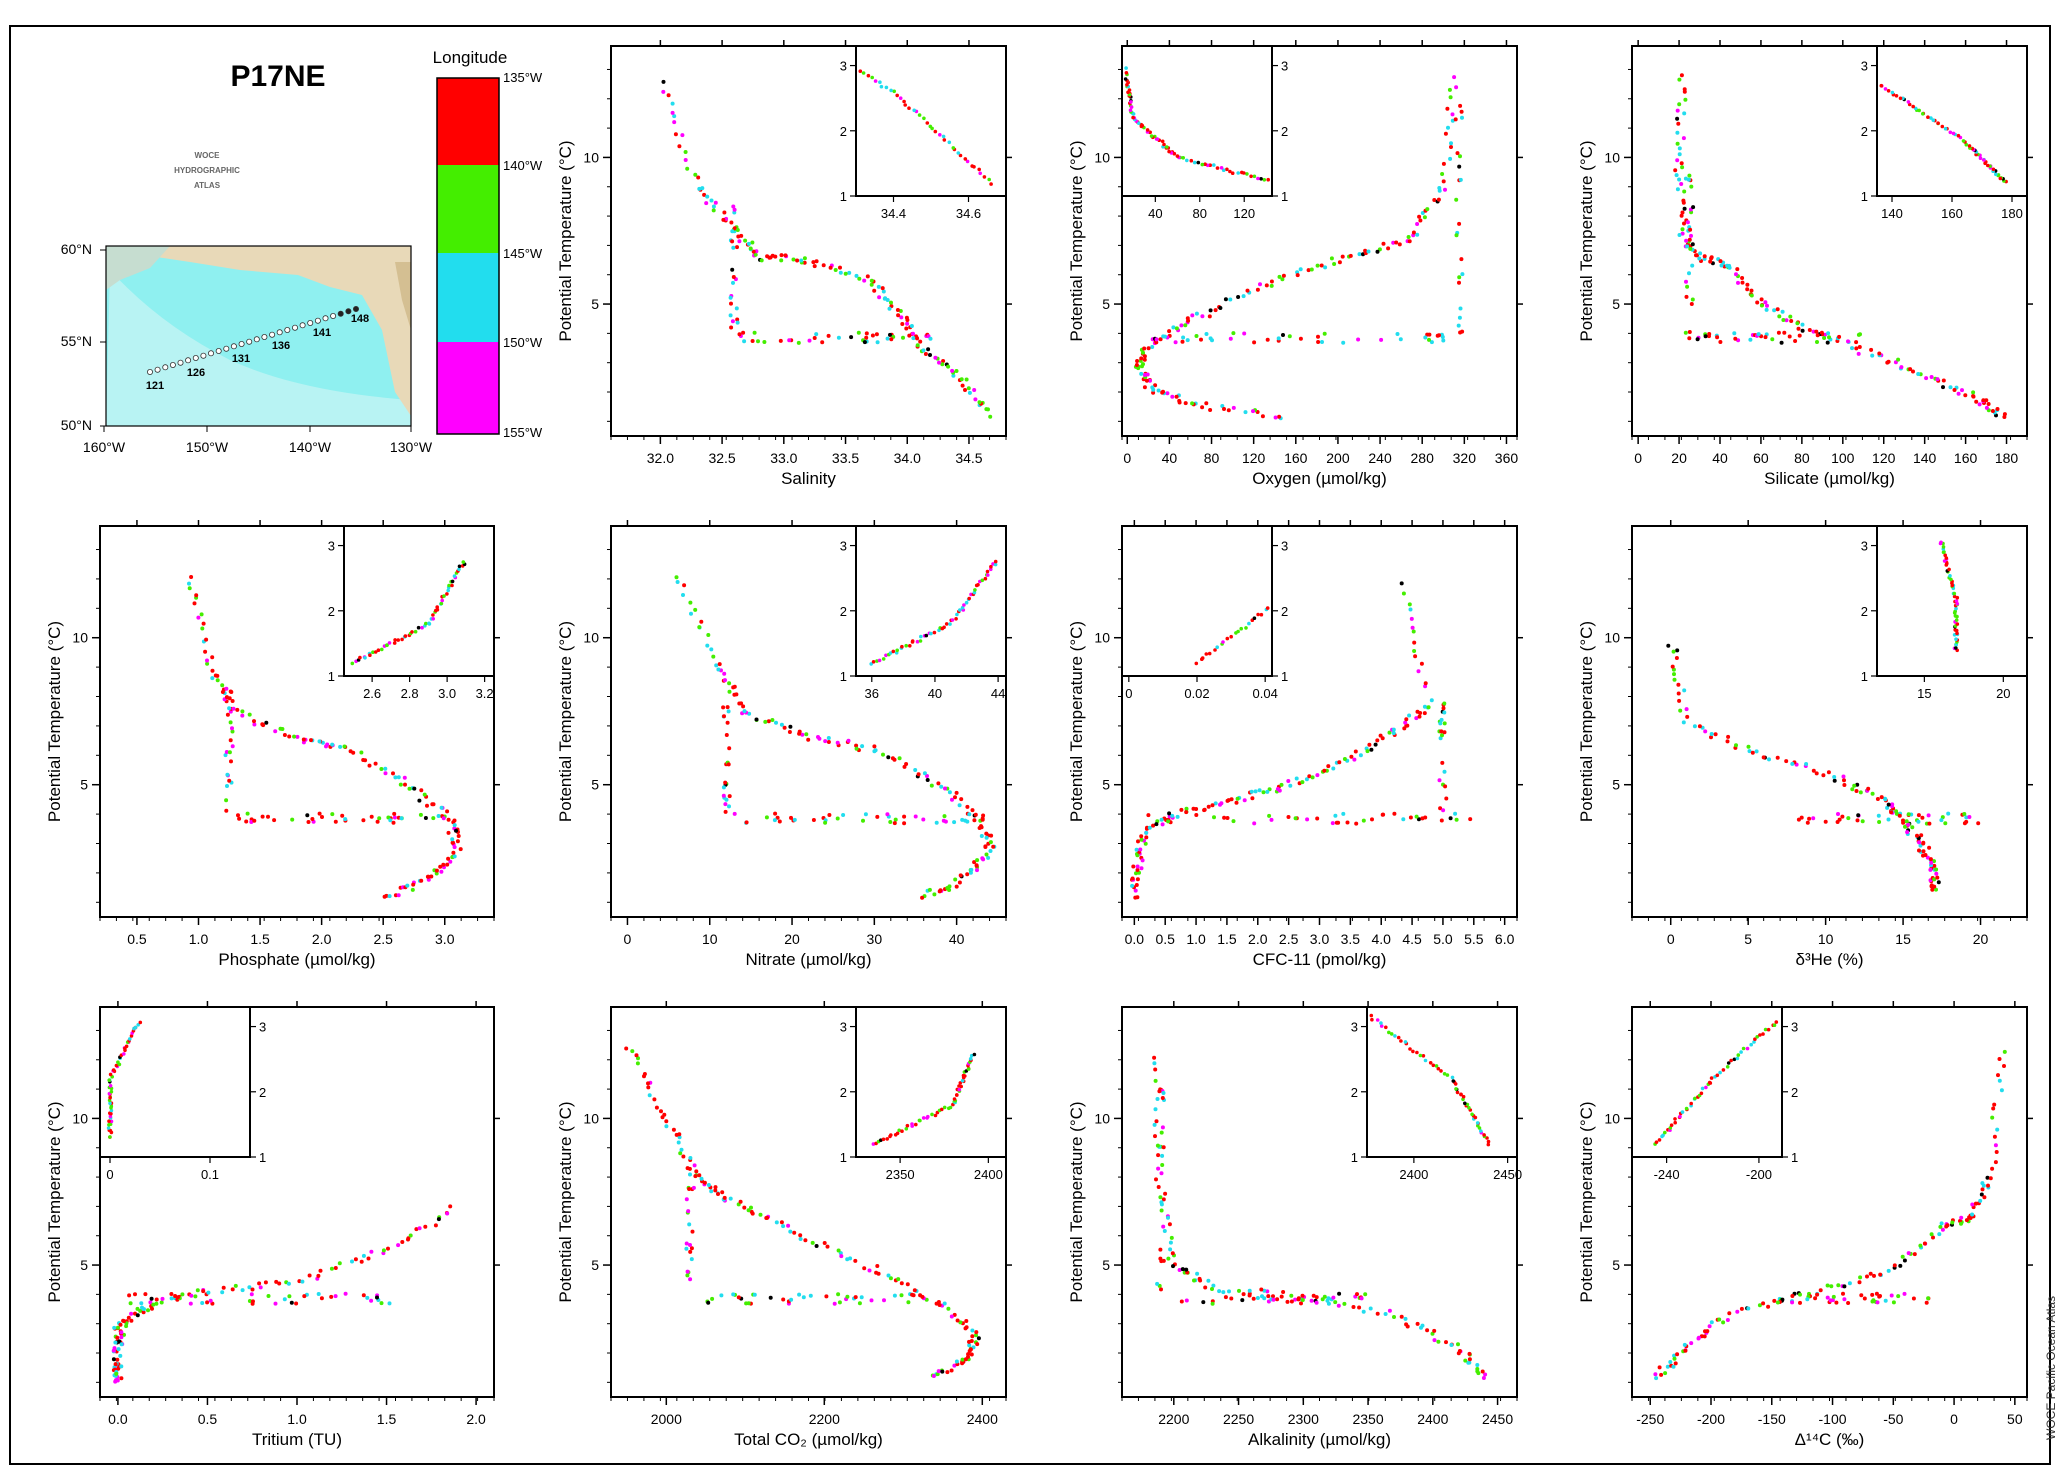 The width and height of the screenshot is (2061, 1472). I want to click on map-station-marker, so click(256, 339).